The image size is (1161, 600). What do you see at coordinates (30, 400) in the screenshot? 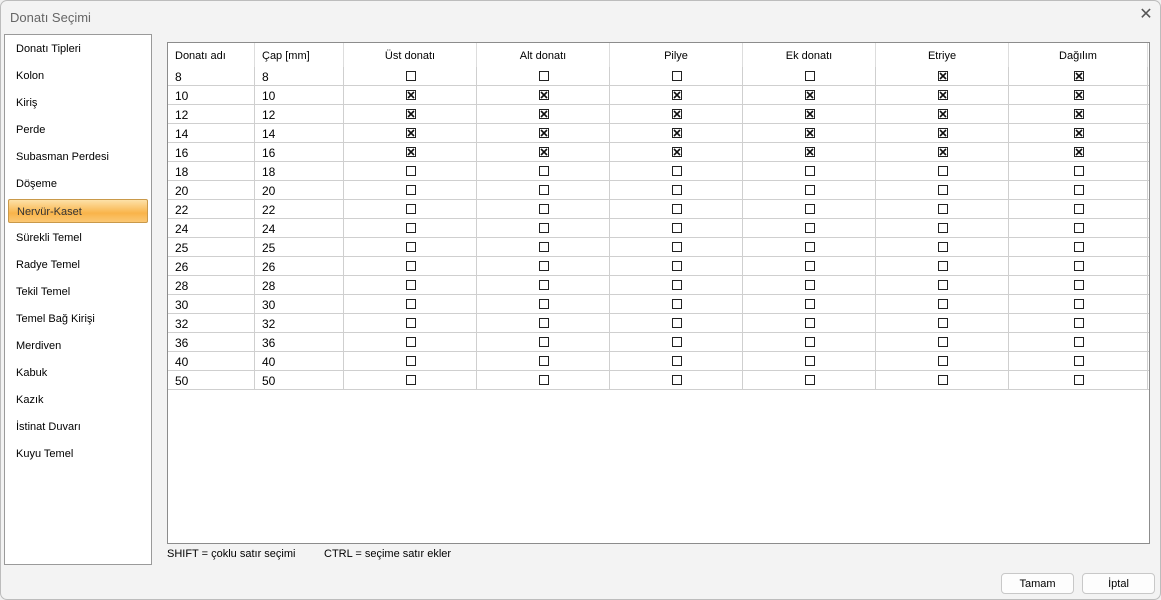
I see `sidebar-item: Kazık` at bounding box center [30, 400].